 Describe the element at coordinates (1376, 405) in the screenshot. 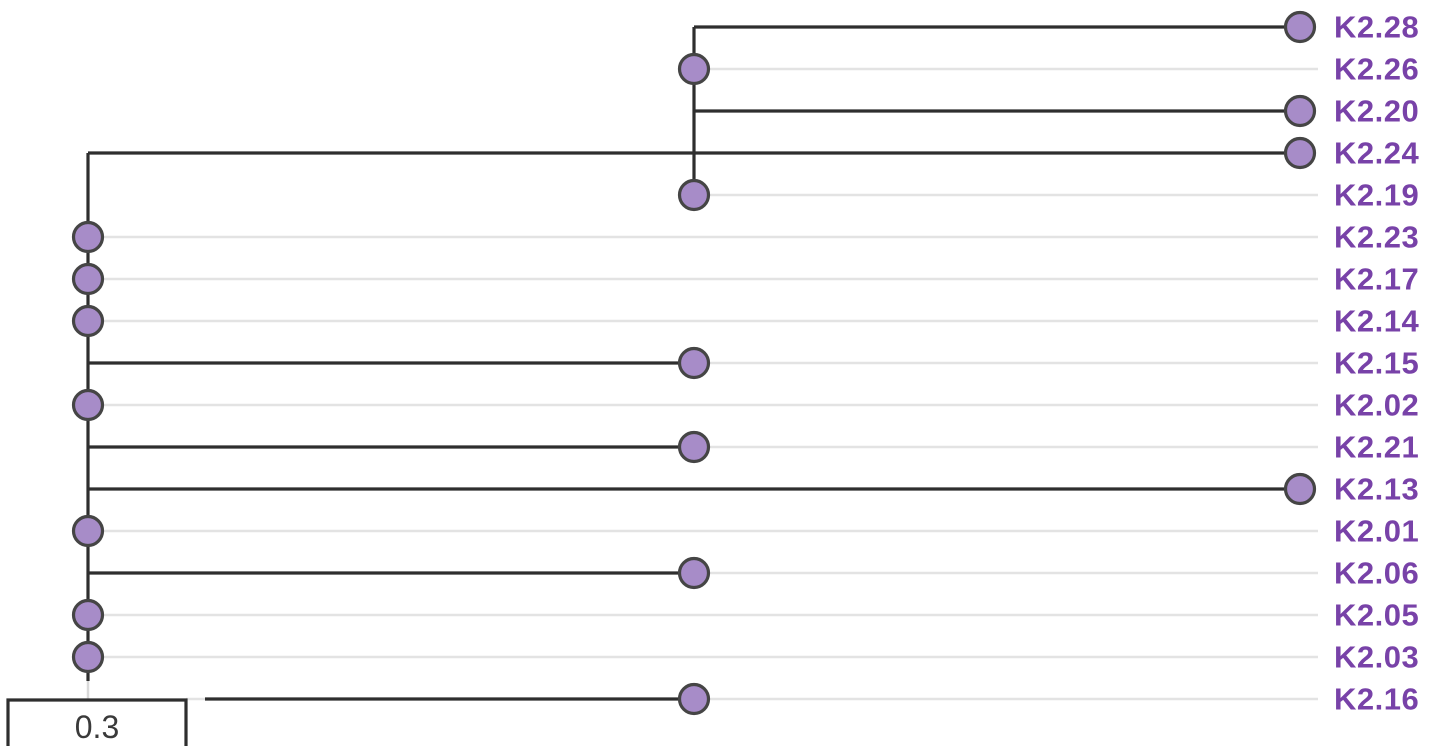

I see `leaf-label-k2-02: K2.02` at that location.